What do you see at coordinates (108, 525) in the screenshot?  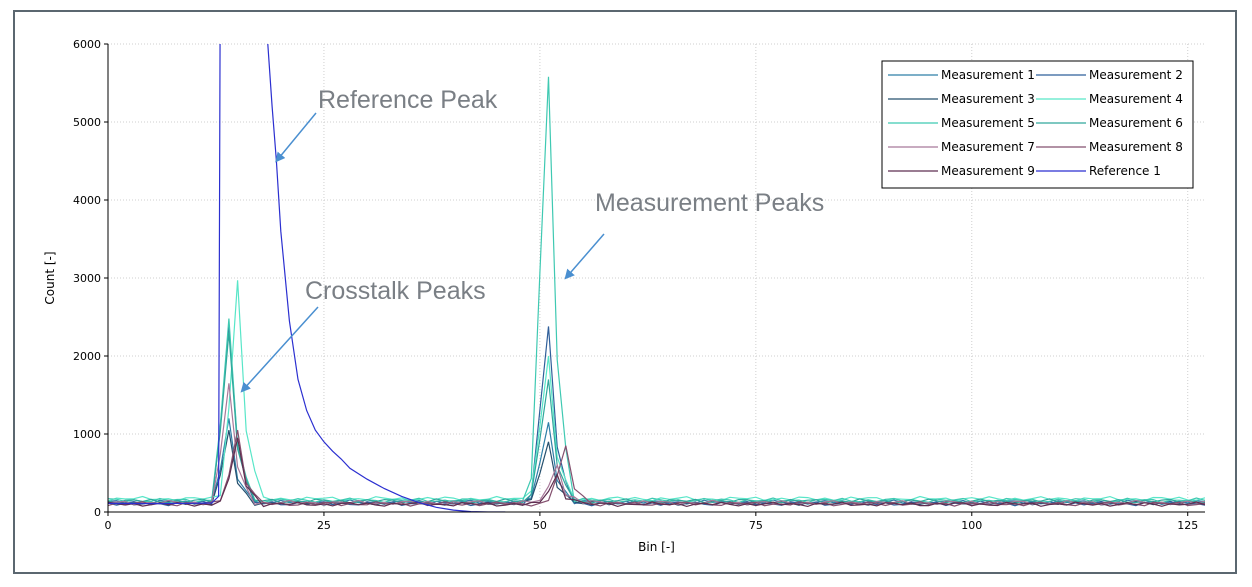 I see `x-tick-label-0: 0` at bounding box center [108, 525].